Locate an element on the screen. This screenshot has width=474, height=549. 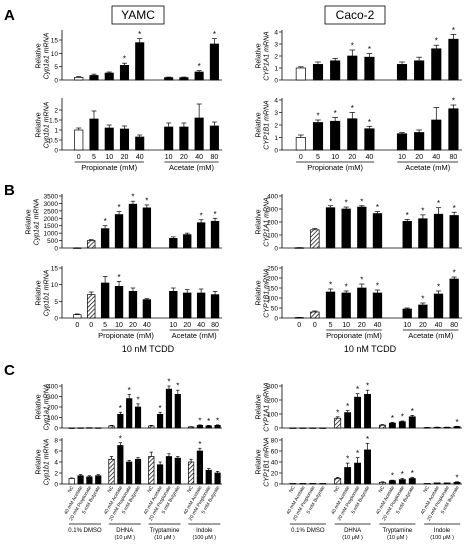
y-axis-label-line: CYP1A1 mRNA is located at coordinates (266, 56).